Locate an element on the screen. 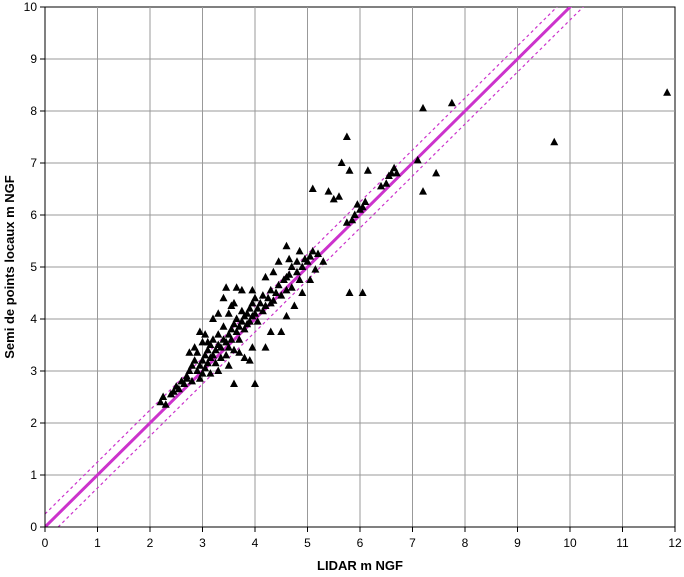 Image resolution: width=684 pixels, height=577 pixels. y-tick-label: 0 is located at coordinates (33, 527).